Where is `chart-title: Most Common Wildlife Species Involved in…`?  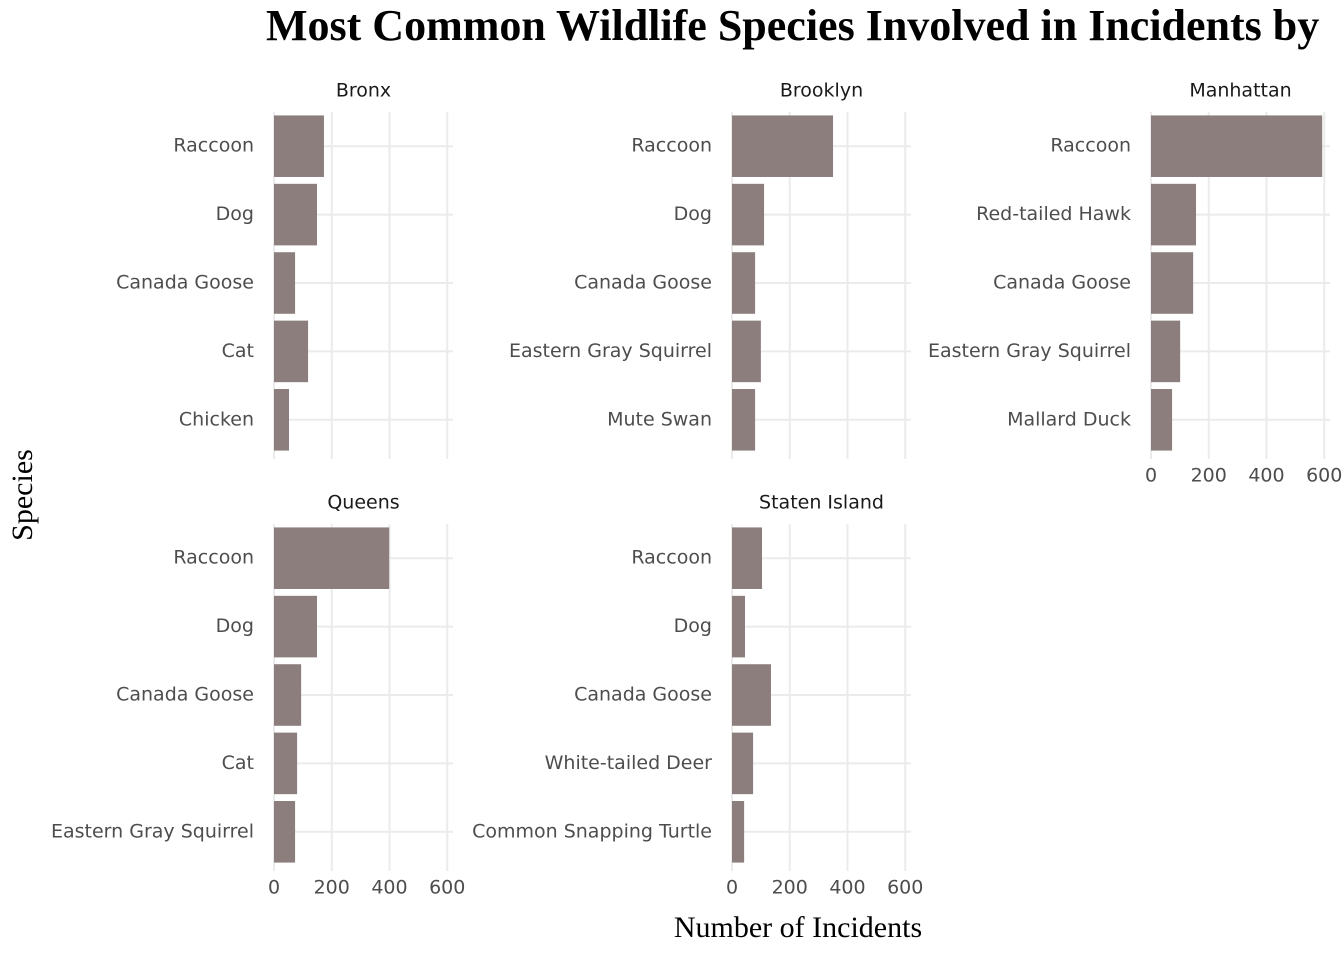
chart-title: Most Common Wildlife Species Involved in… is located at coordinates (792, 25).